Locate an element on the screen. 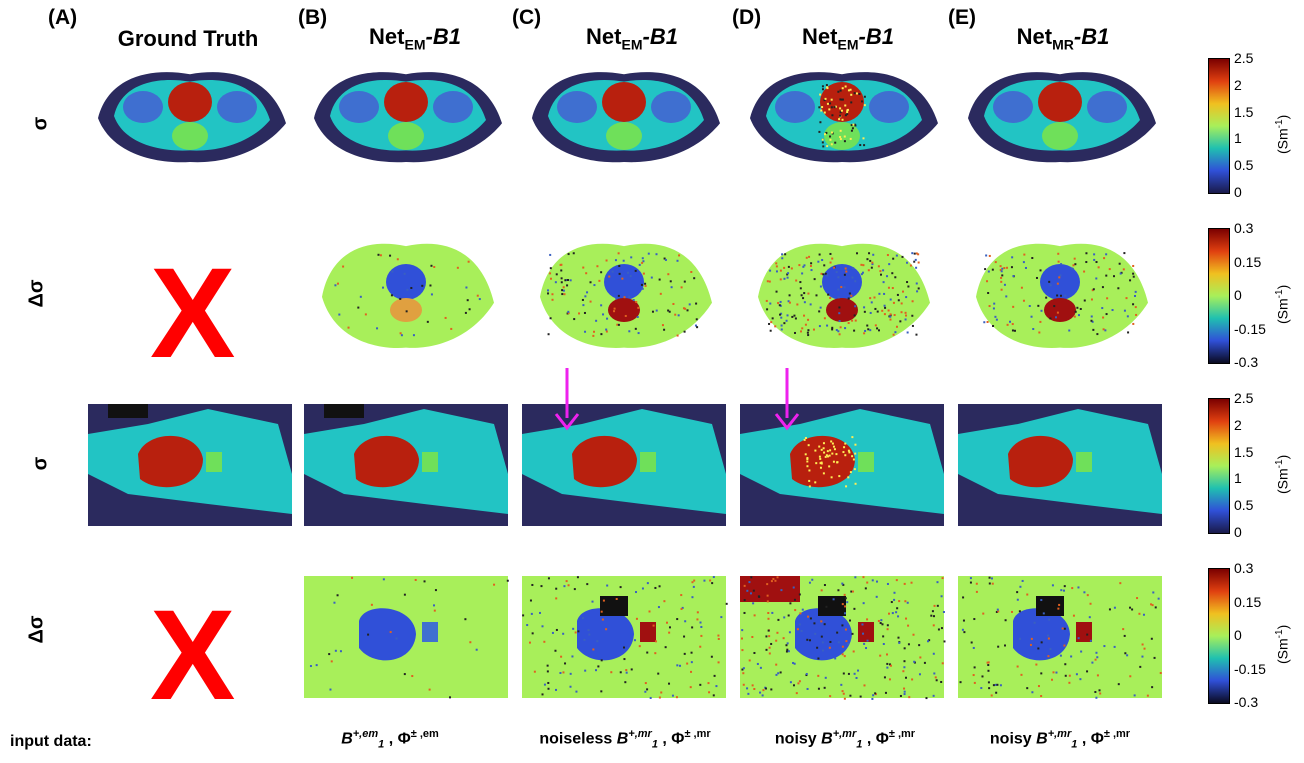 This screenshot has height=763, width=1304. input-footer-e: noisy B+,mr1 , Φ± ,mr is located at coordinates (1060, 739).